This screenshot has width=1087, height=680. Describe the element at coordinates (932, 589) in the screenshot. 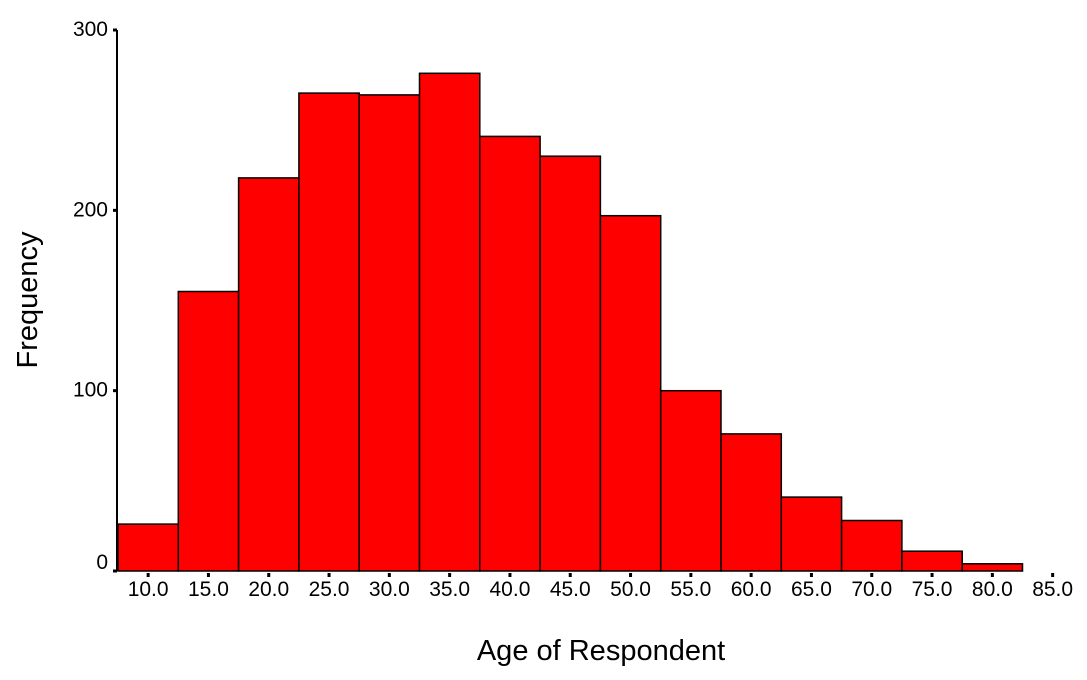

I see `x-tick-label: 75.0` at that location.